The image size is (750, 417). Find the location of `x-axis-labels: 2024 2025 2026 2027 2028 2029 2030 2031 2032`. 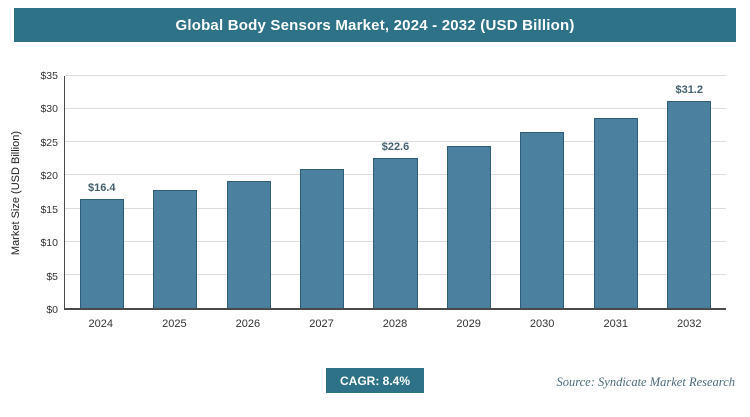

x-axis-labels: 2024 2025 2026 2027 2028 2029 2030 2031 2032 is located at coordinates (395, 324).